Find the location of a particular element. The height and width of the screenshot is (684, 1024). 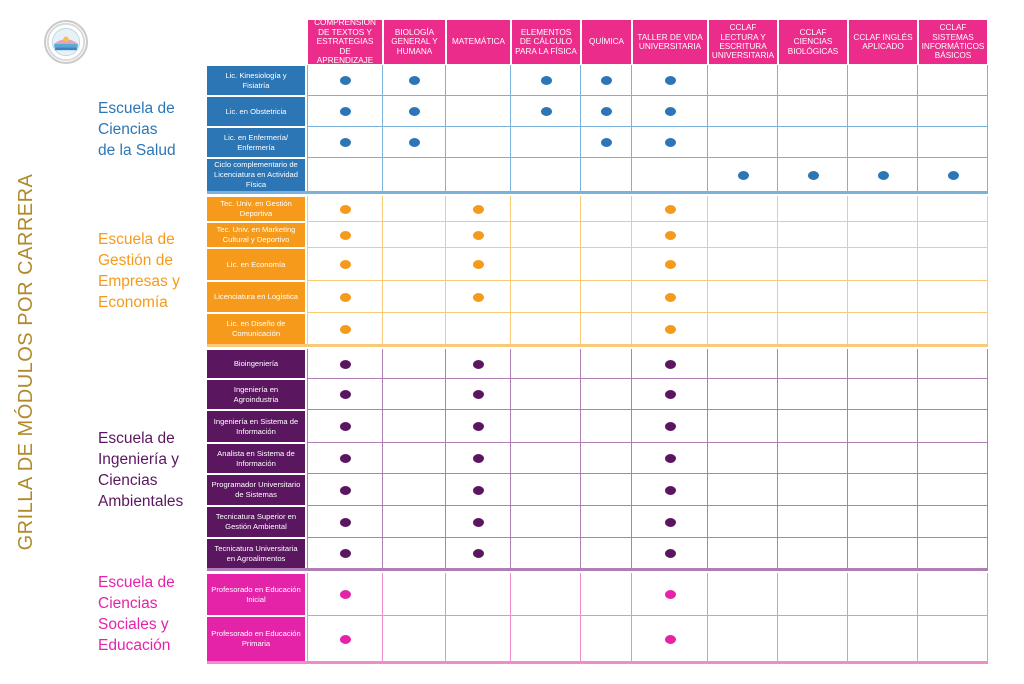

school-separator is located at coordinates (597, 569).